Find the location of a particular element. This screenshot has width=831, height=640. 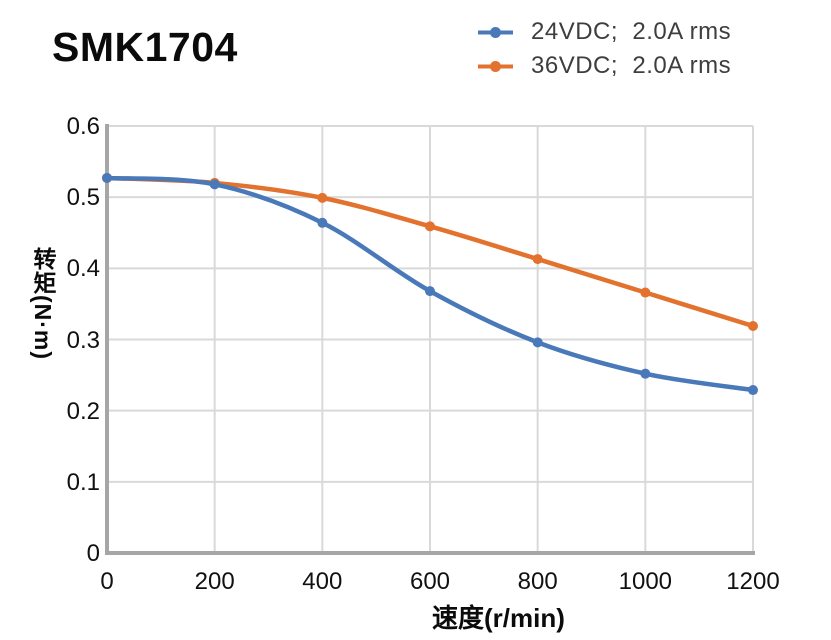

y-tick-label: 0.5 is located at coordinates (83, 198).